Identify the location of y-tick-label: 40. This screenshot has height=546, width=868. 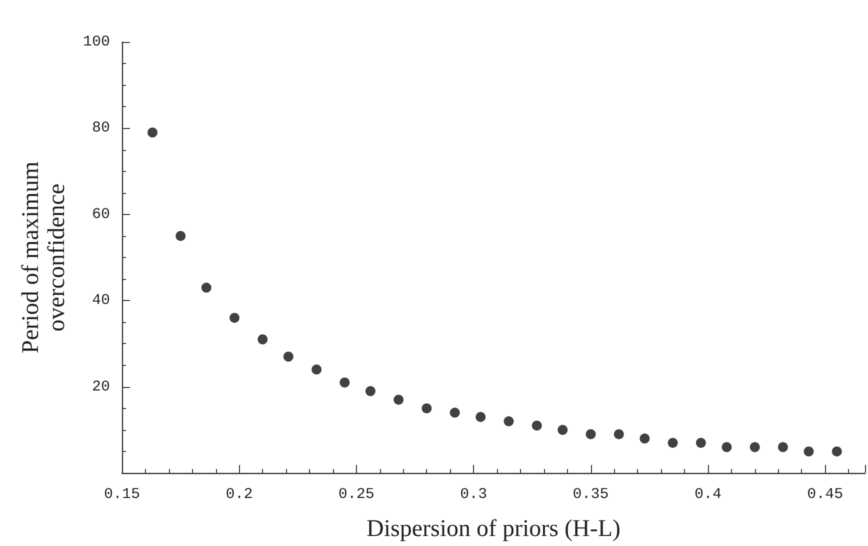
(101, 301).